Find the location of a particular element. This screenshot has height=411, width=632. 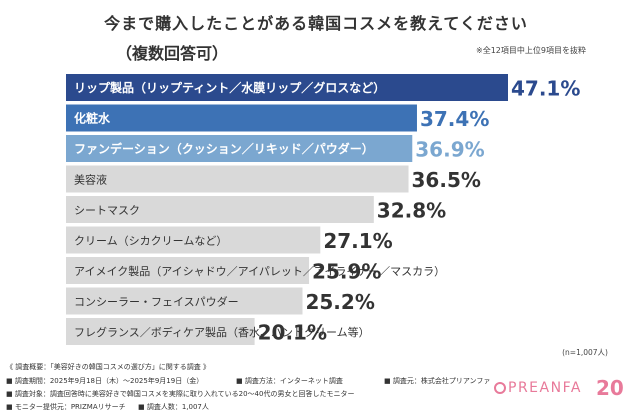

value-label-8: 25.2% is located at coordinates (339, 302).